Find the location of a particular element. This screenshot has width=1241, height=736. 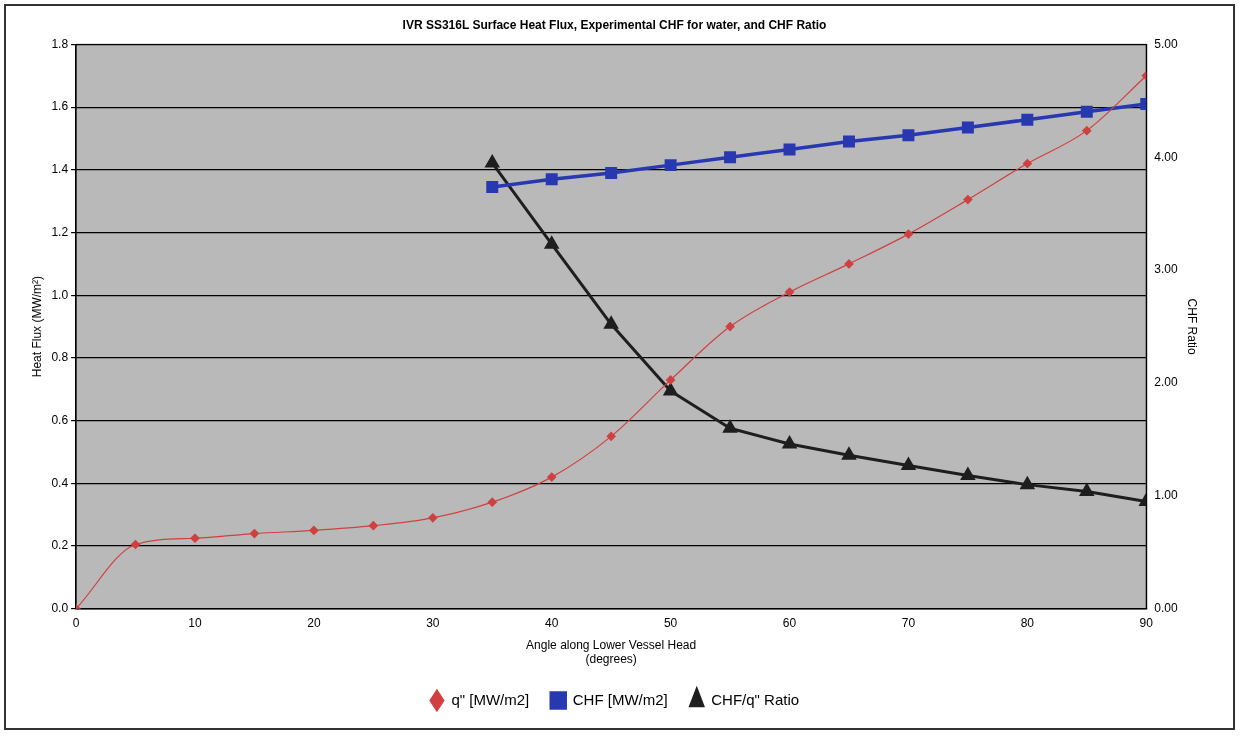

x-axis-title: Angle along Lower Vessel Head (degrees) is located at coordinates (611, 652).